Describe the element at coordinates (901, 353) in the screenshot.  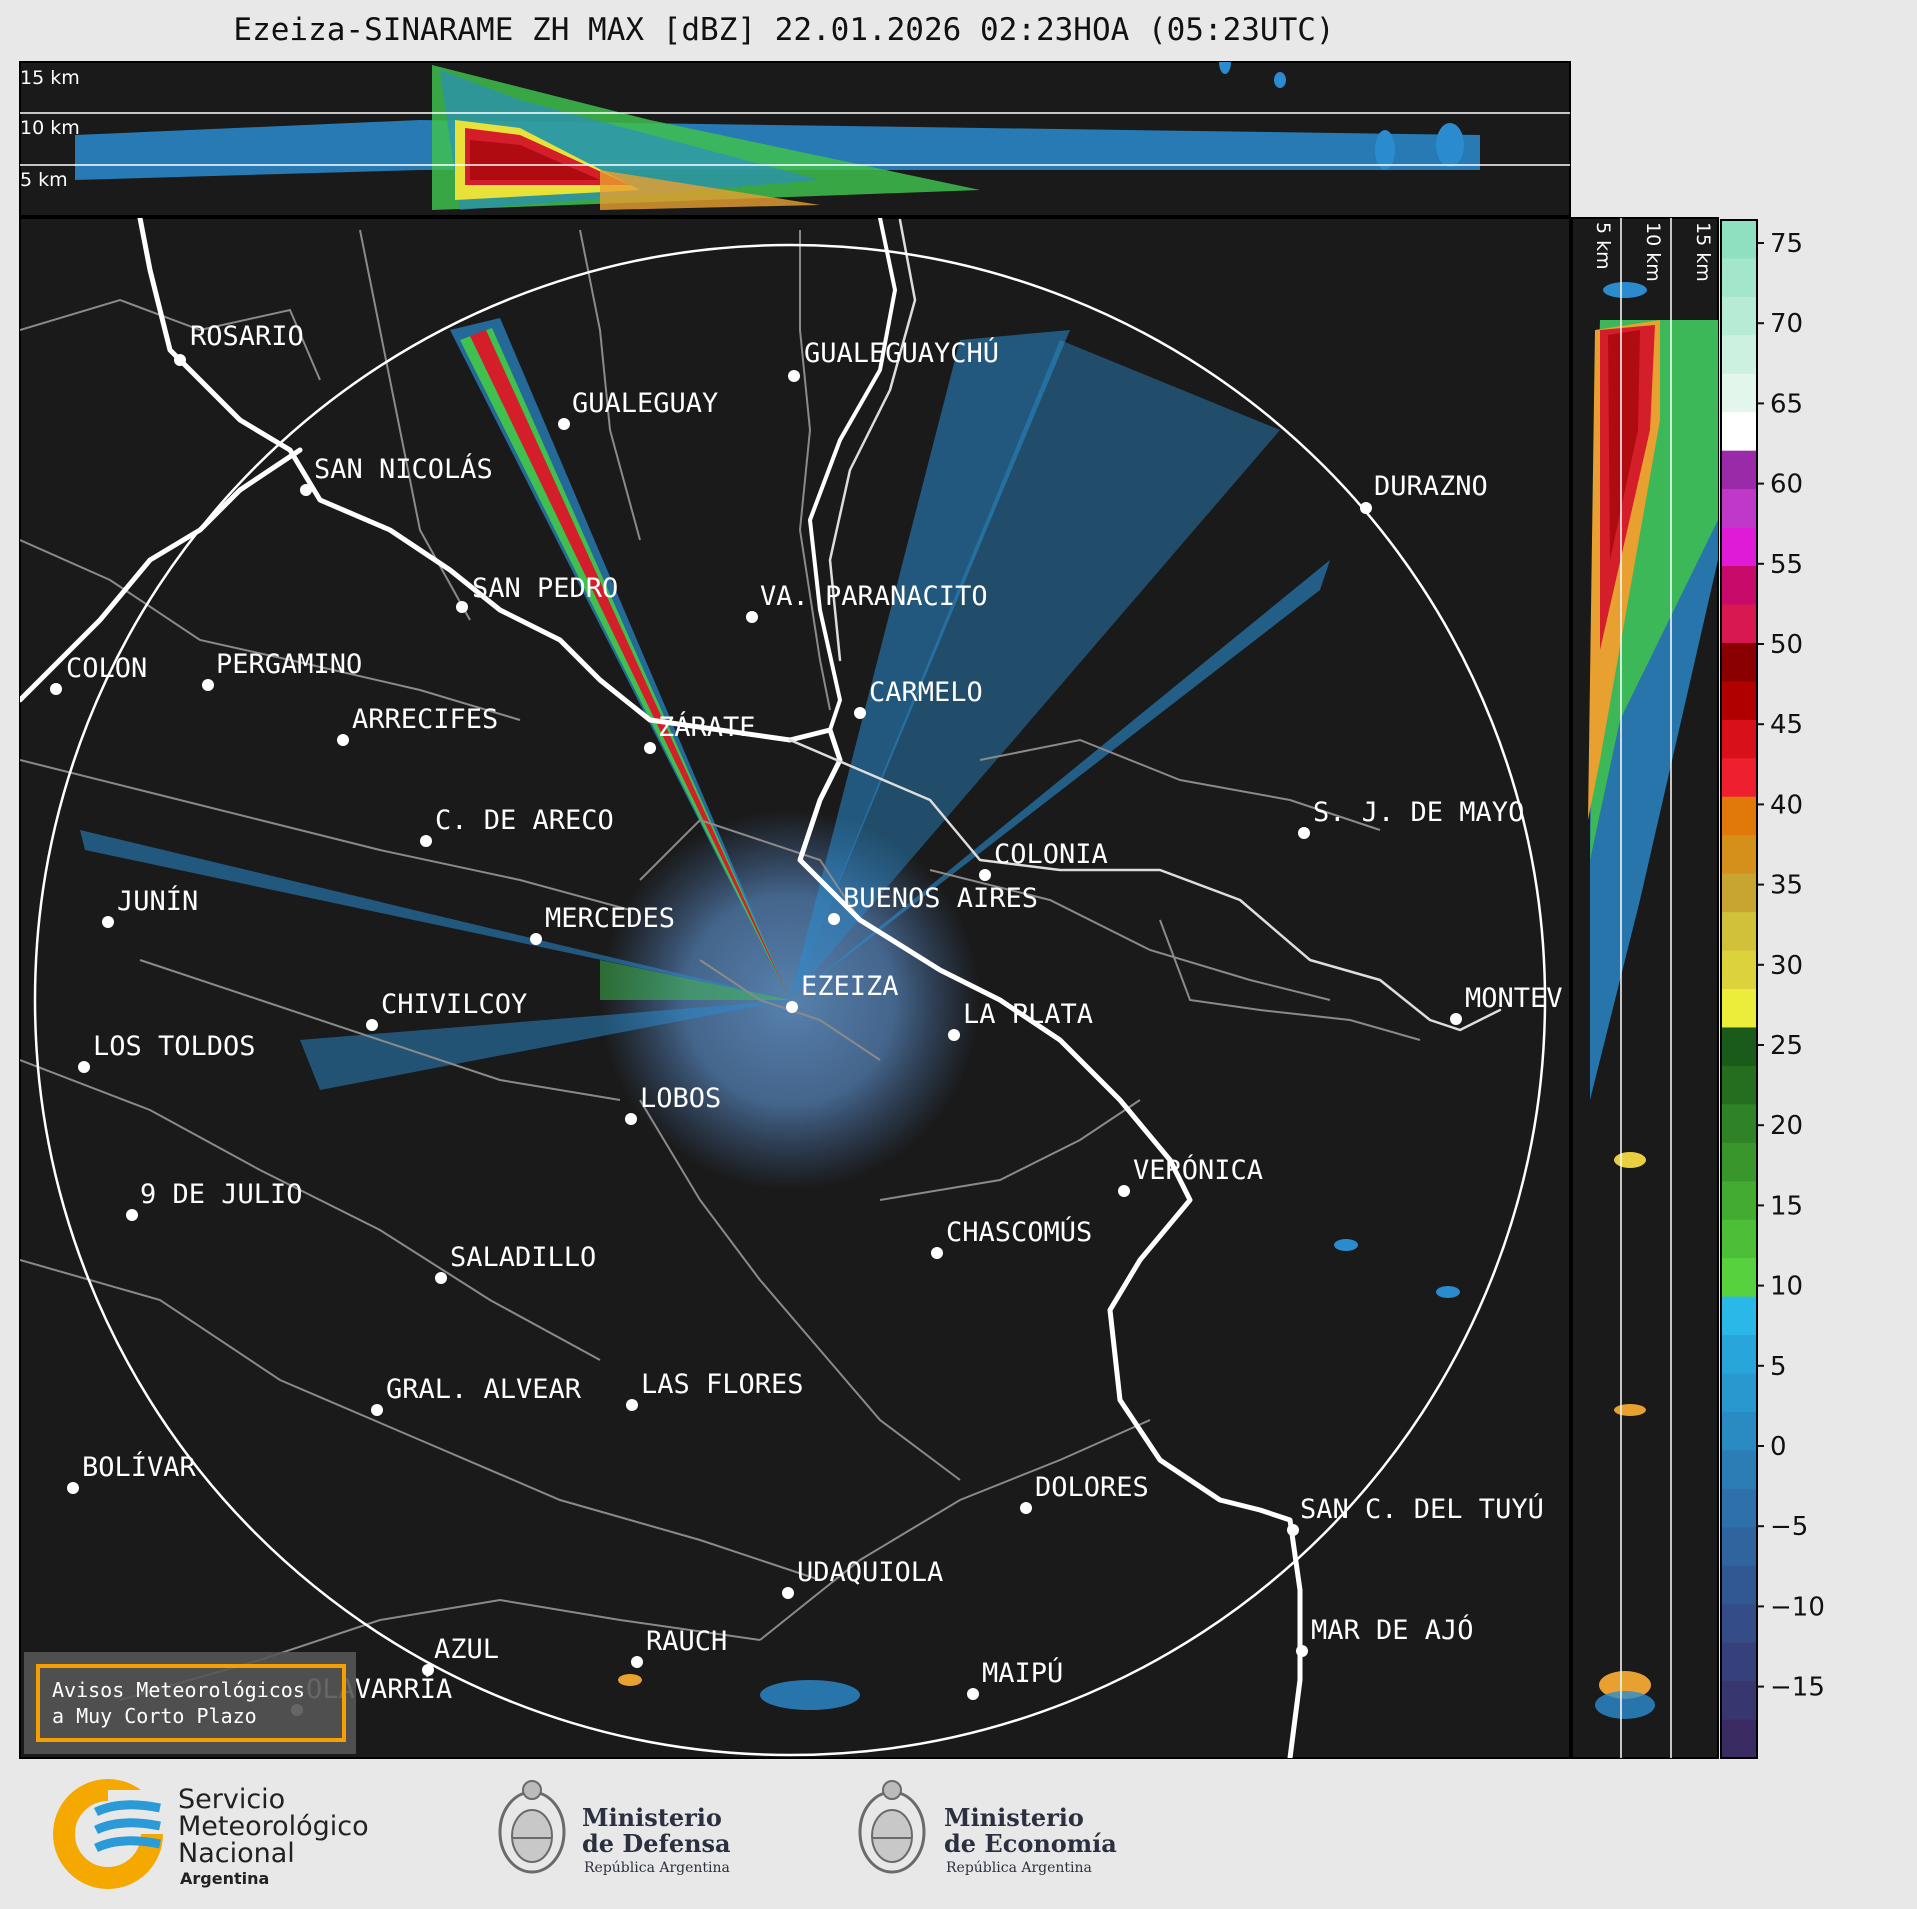
I see `city-label: GUALEGUAYCHÚ` at that location.